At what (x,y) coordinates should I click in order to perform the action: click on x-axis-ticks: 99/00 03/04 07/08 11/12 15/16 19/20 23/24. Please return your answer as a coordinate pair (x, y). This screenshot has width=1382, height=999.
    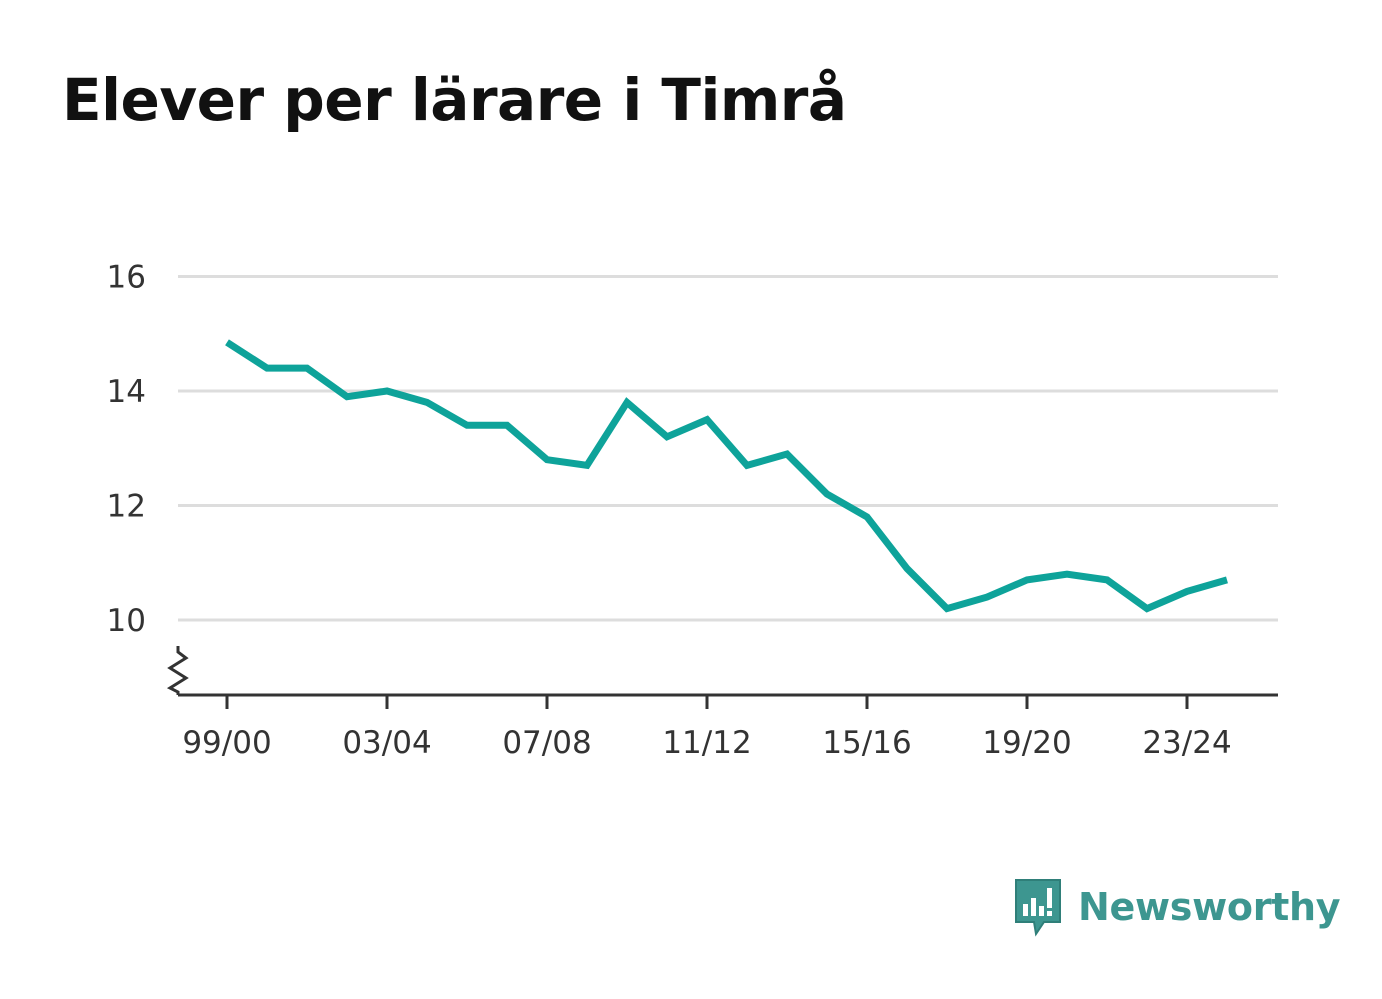
    Looking at the image, I should click on (707, 728).